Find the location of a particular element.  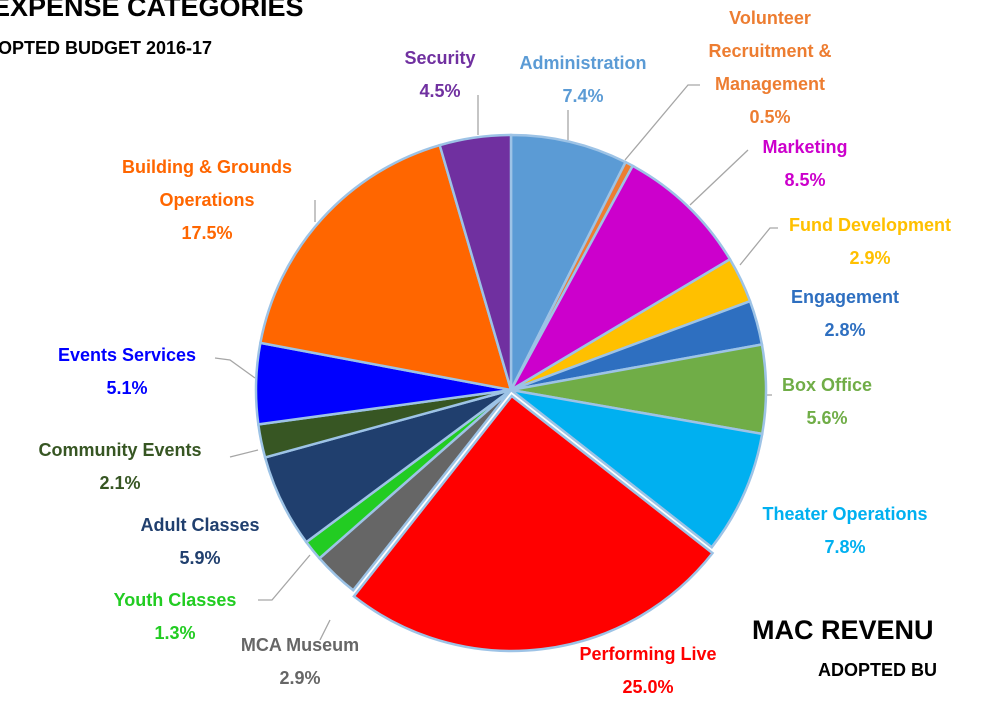

chart-subtitle: OPTED BUDGET 2016-17 is located at coordinates (106, 48).